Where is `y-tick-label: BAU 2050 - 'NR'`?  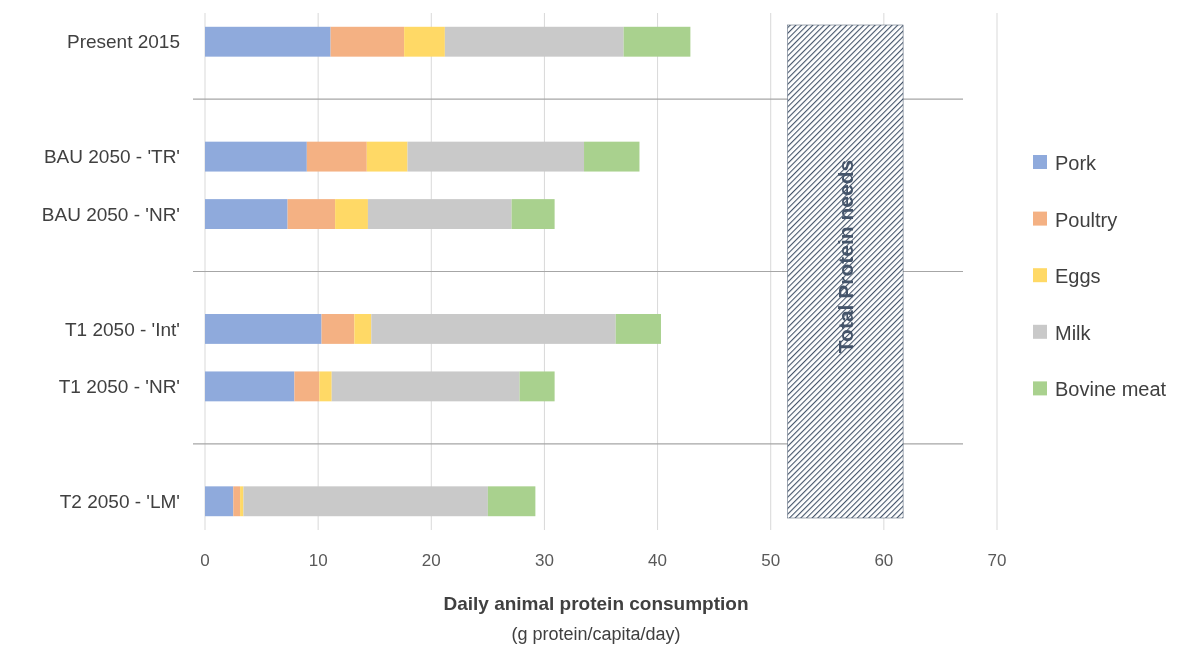
y-tick-label: BAU 2050 - 'NR' is located at coordinates (110, 214).